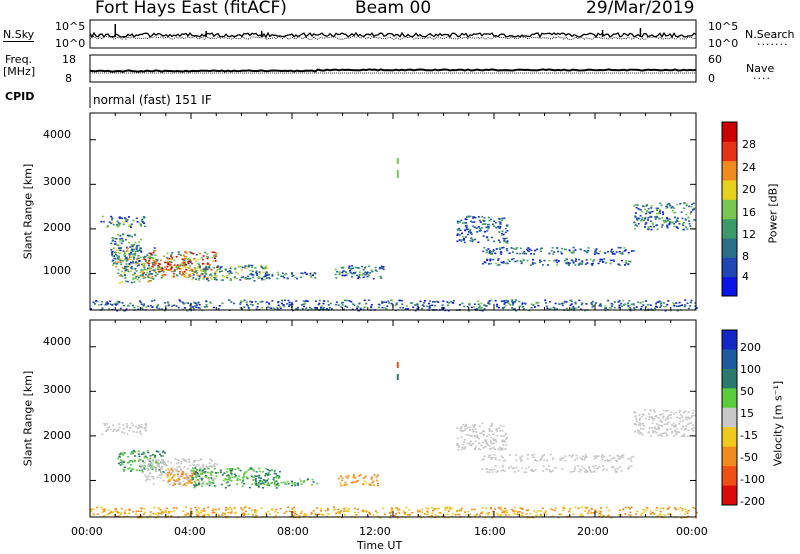  Describe the element at coordinates (745, 256) in the screenshot. I see `power-cbar-tick-8: 8` at that location.